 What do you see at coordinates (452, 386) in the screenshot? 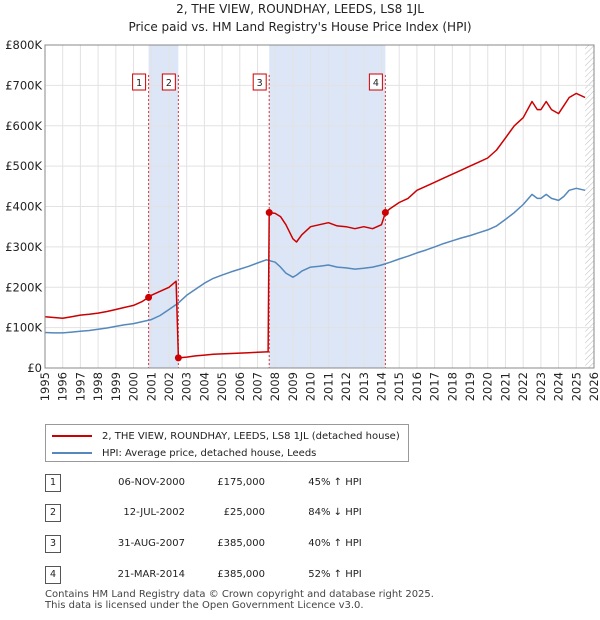
I see `x-tick-label: 2018` at bounding box center [452, 386].